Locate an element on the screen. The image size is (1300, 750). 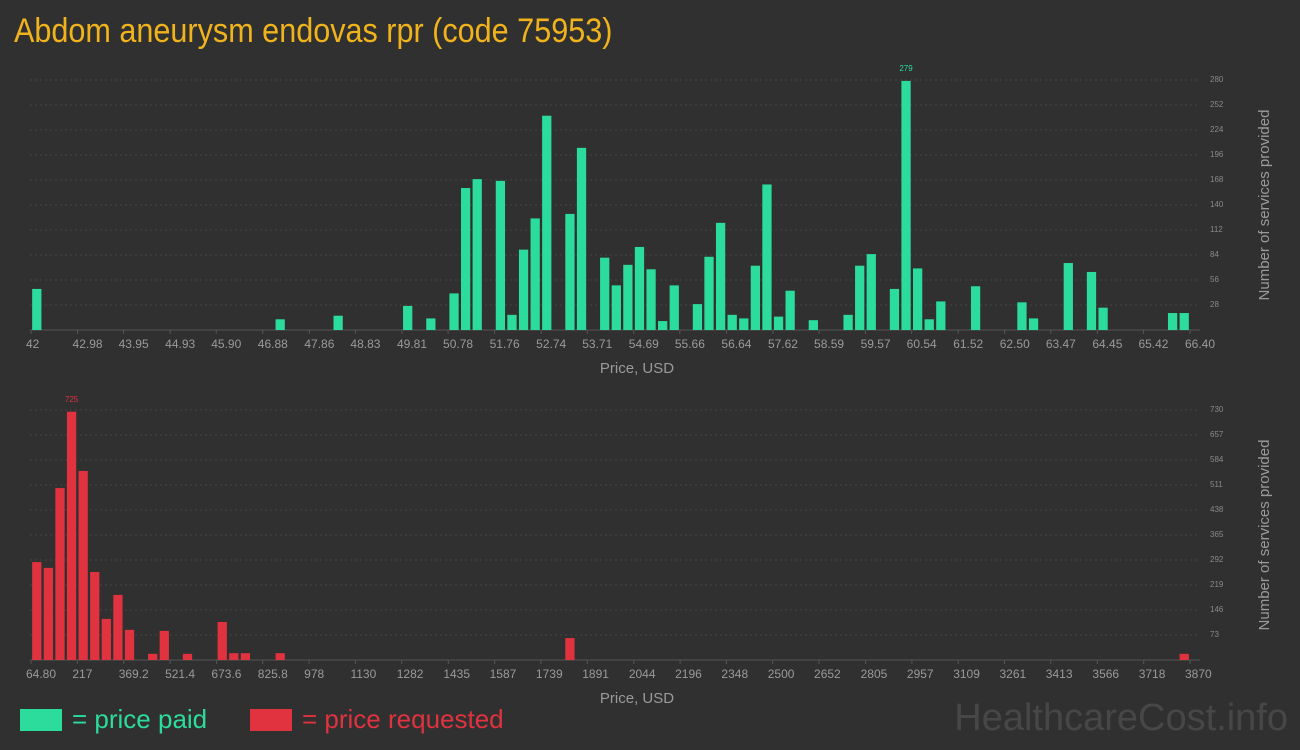
x-tick-label: 2652 is located at coordinates (827, 674).